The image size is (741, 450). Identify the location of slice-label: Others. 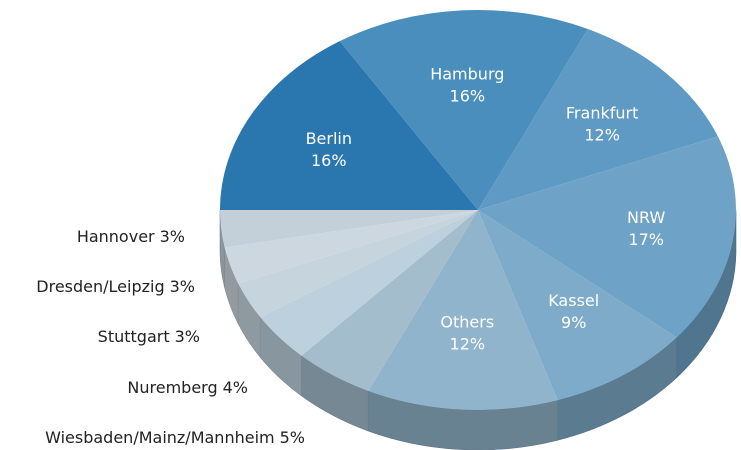
(467, 321).